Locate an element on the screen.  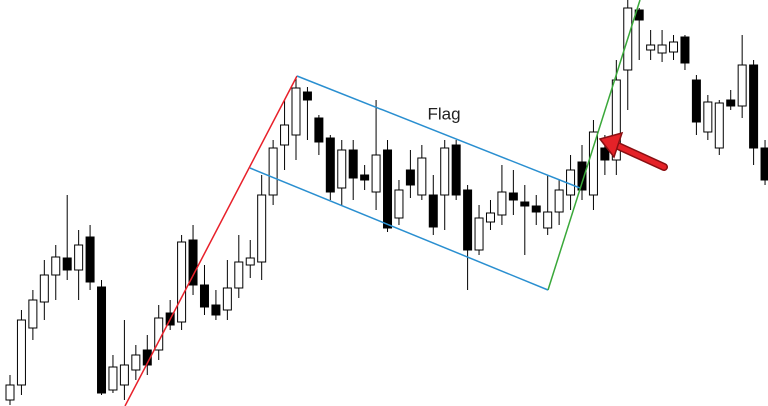
flag-upper-line is located at coordinates (438, 132).